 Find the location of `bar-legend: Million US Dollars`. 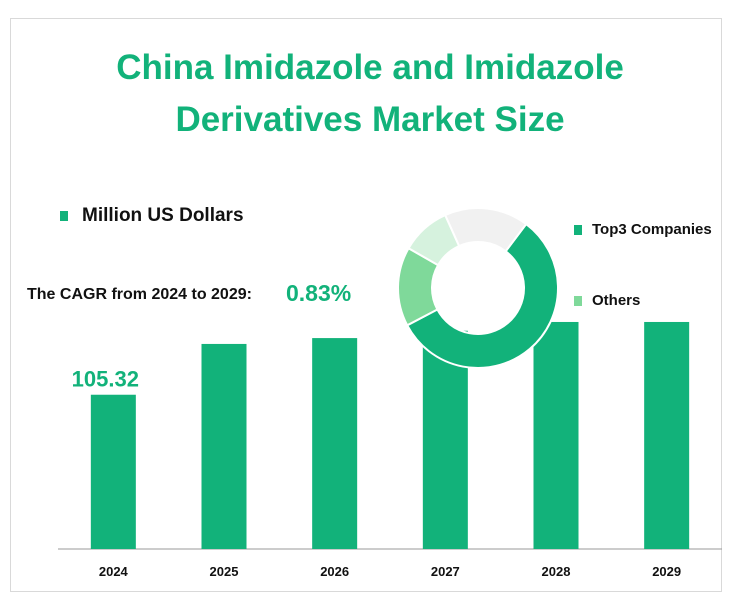

bar-legend: Million US Dollars is located at coordinates (152, 216).